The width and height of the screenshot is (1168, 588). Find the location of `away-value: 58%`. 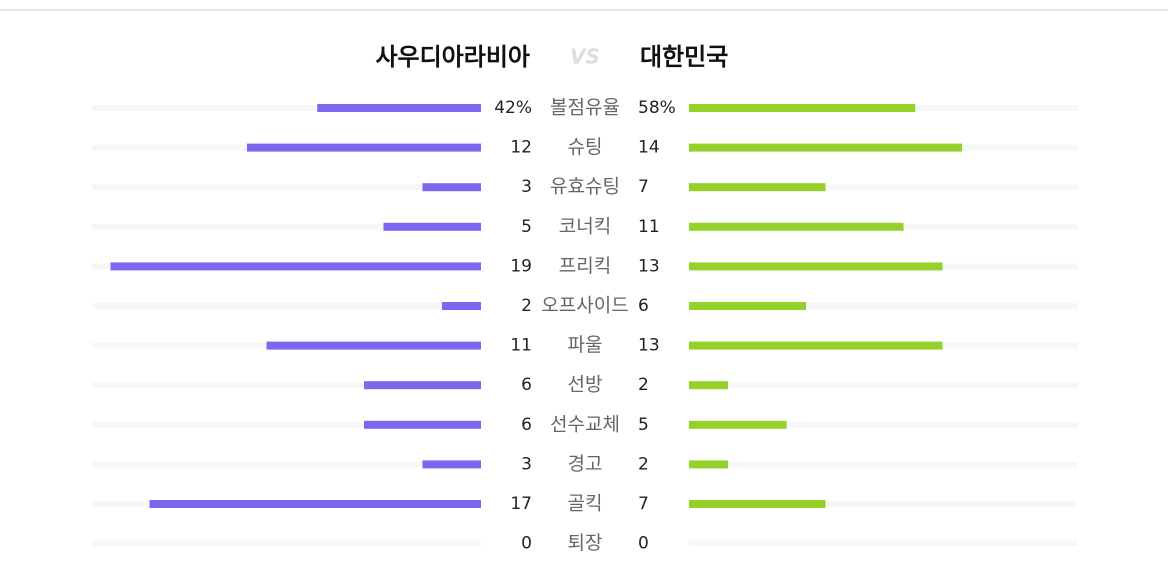

away-value: 58% is located at coordinates (657, 108).